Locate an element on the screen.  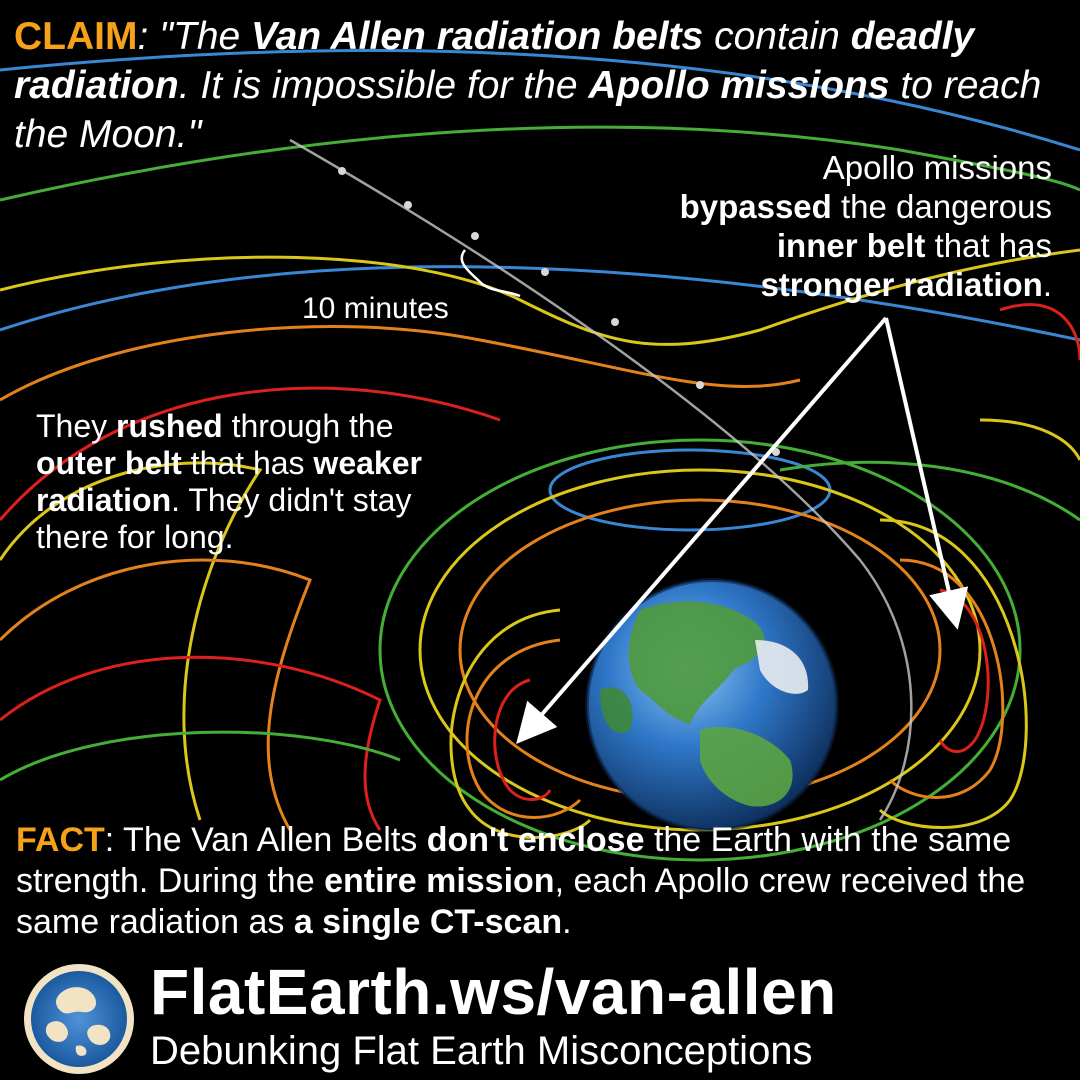
outer-belt-right-green is located at coordinates (929, 491).